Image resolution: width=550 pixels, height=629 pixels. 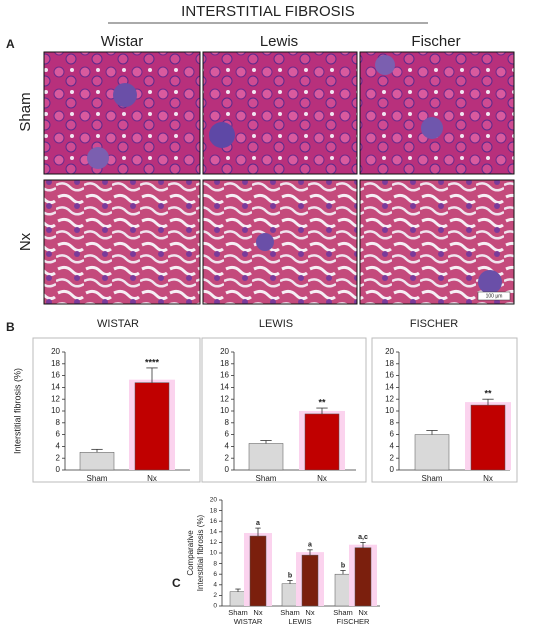 I want to click on annotation: **, so click(x=488, y=394).